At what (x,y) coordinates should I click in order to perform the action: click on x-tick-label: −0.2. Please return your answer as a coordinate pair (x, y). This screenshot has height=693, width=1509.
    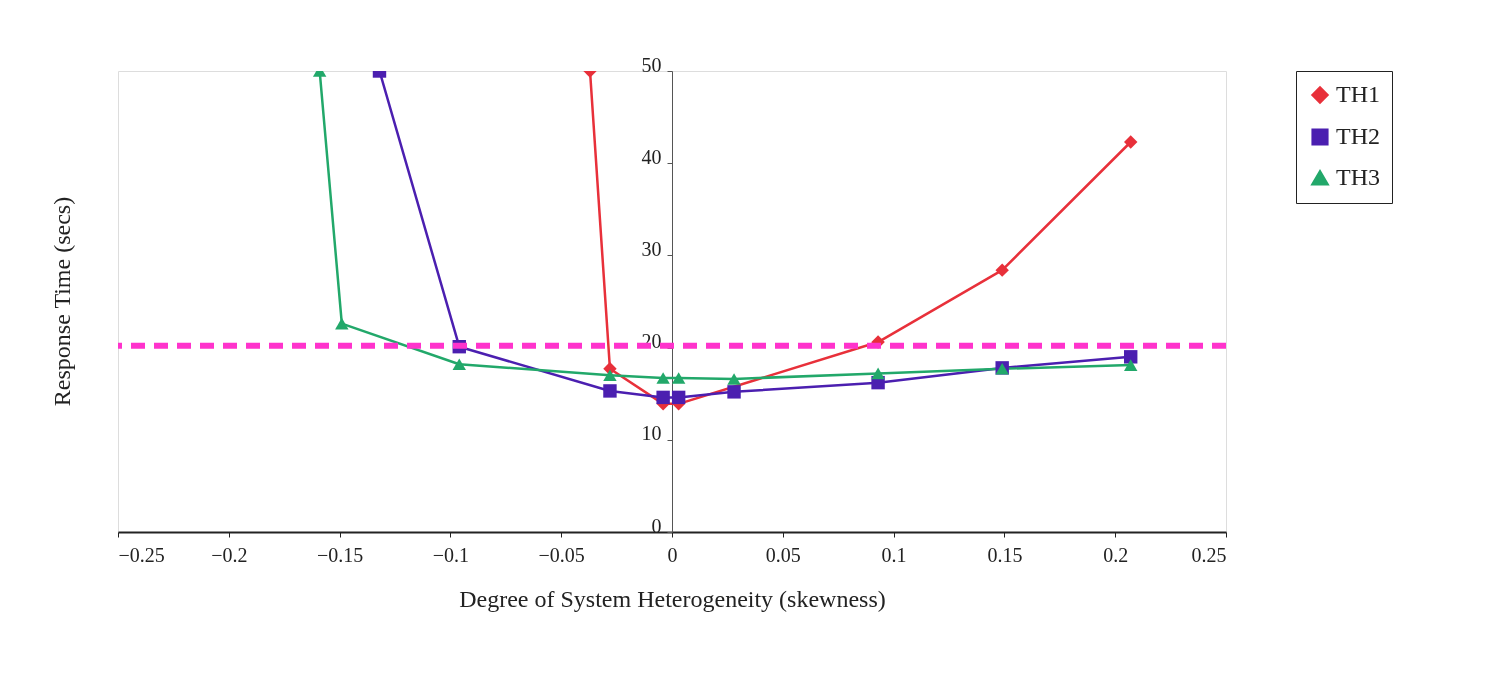
    Looking at the image, I should click on (229, 554).